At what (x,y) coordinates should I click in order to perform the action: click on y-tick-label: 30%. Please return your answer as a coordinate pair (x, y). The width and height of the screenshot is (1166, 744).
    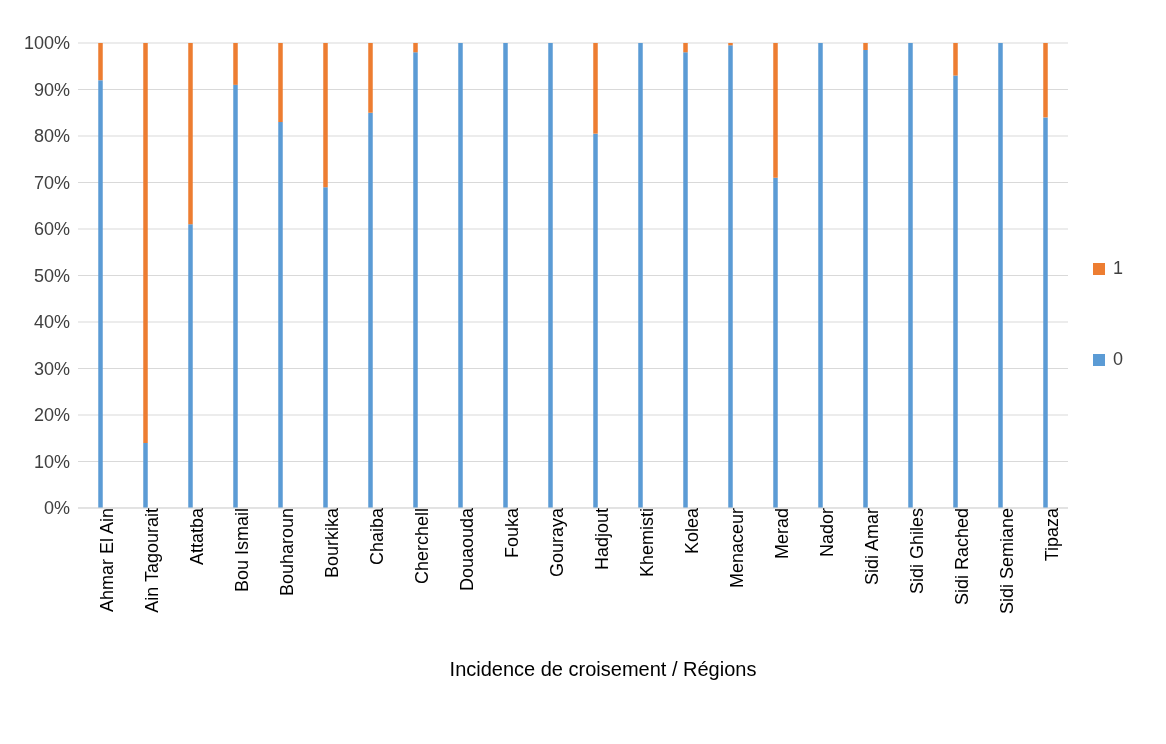
    Looking at the image, I should click on (51, 368).